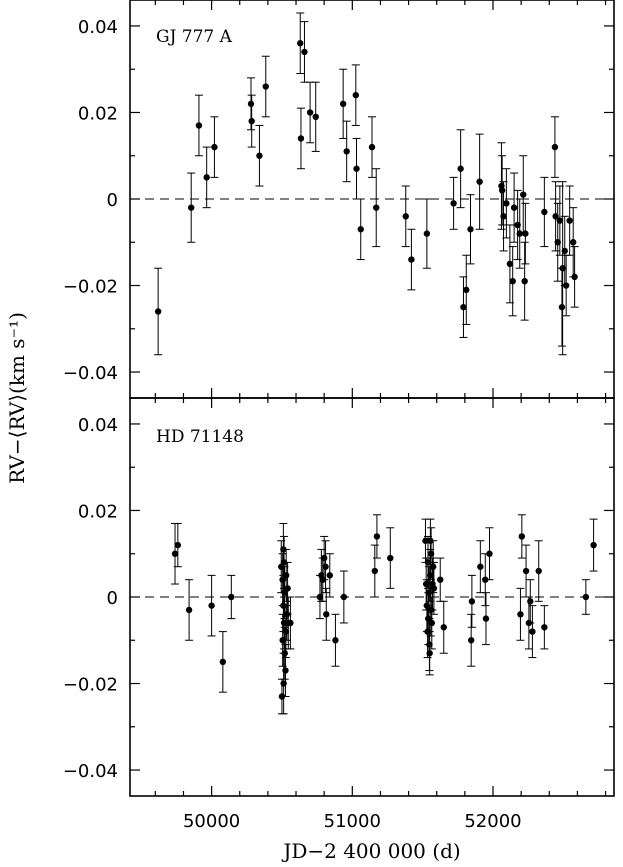 This screenshot has width=623, height=867. What do you see at coordinates (98, 511) in the screenshot?
I see `y-tick-label: 0.02` at bounding box center [98, 511].